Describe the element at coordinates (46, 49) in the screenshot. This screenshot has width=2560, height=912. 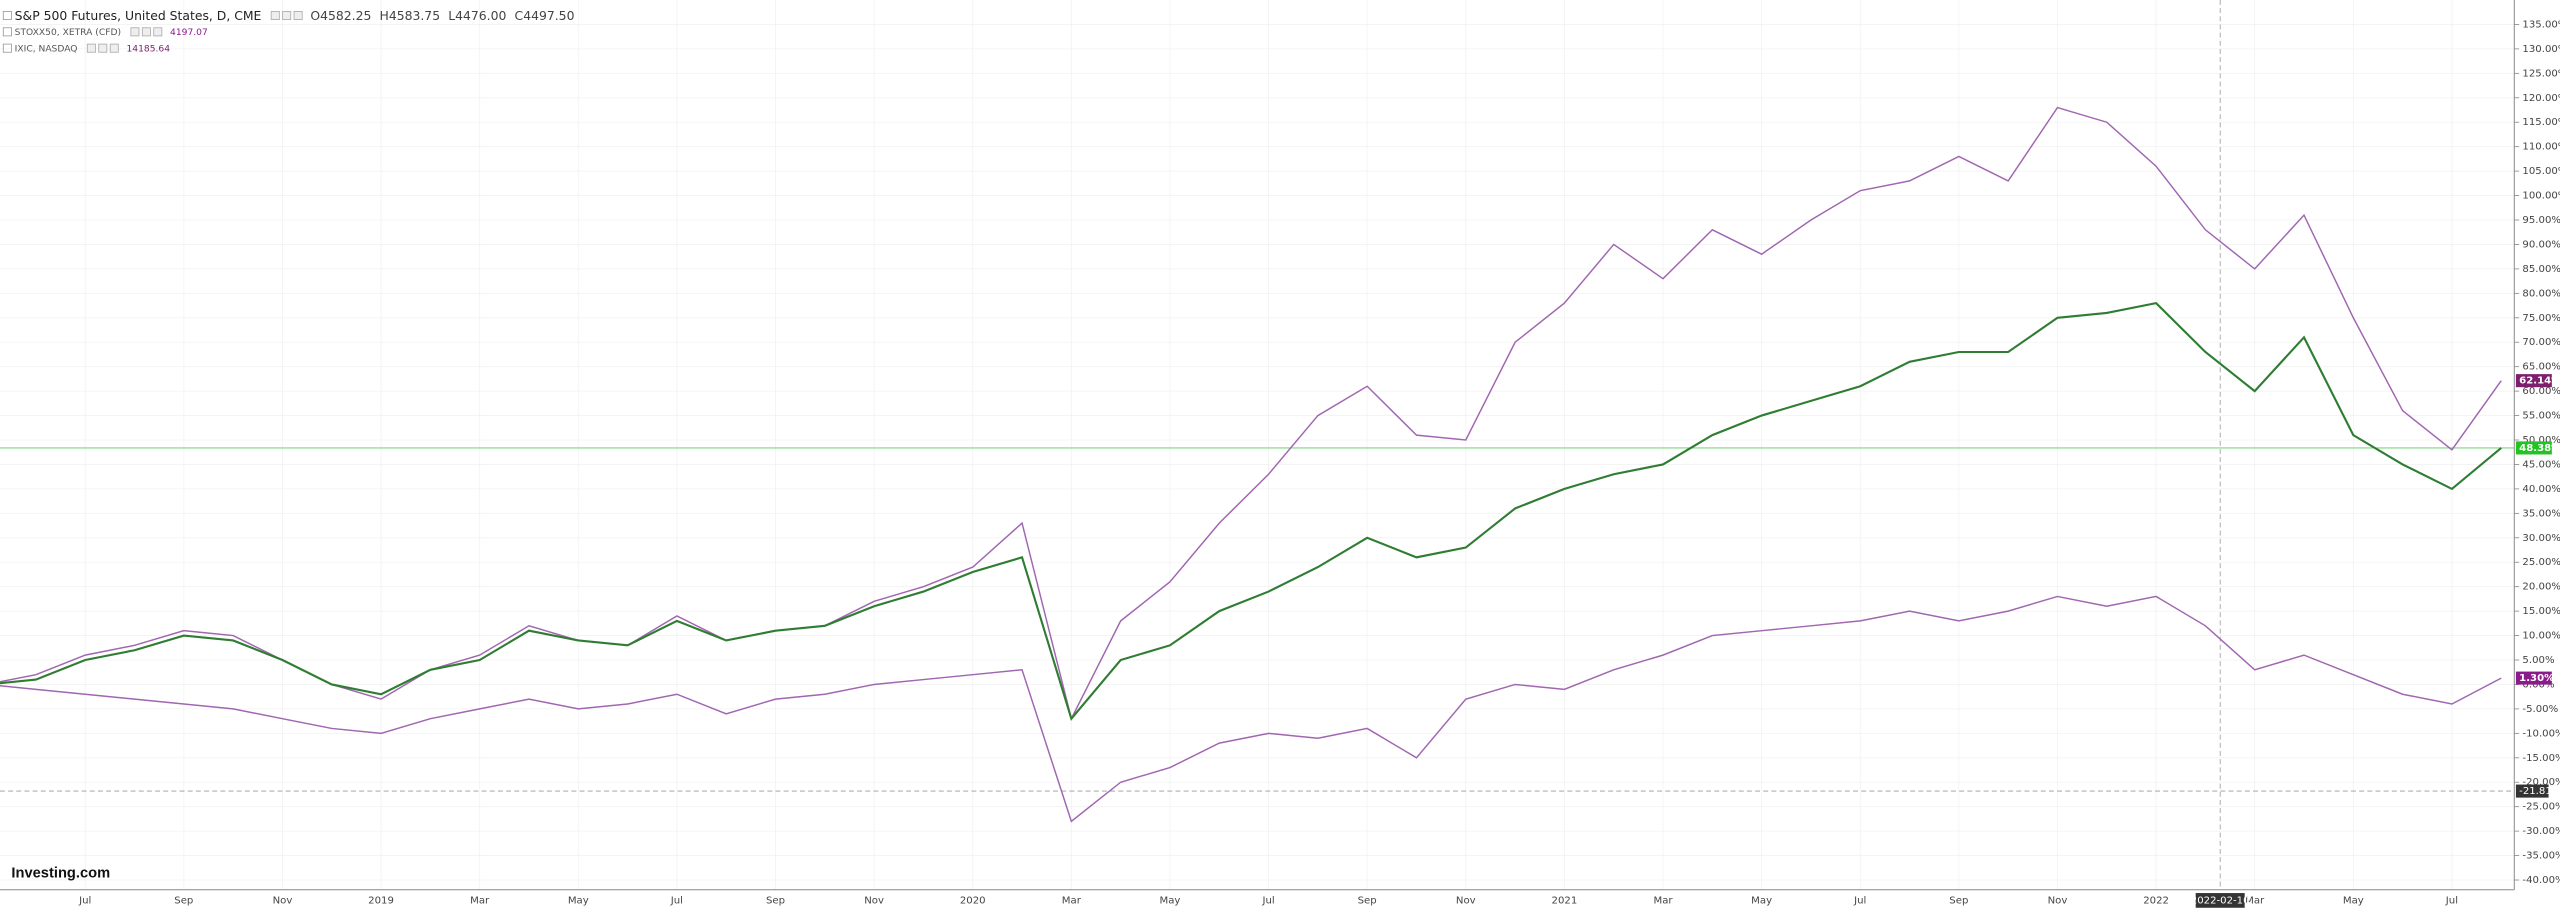
I see `series-name: IXIC, NASDAQ` at that location.